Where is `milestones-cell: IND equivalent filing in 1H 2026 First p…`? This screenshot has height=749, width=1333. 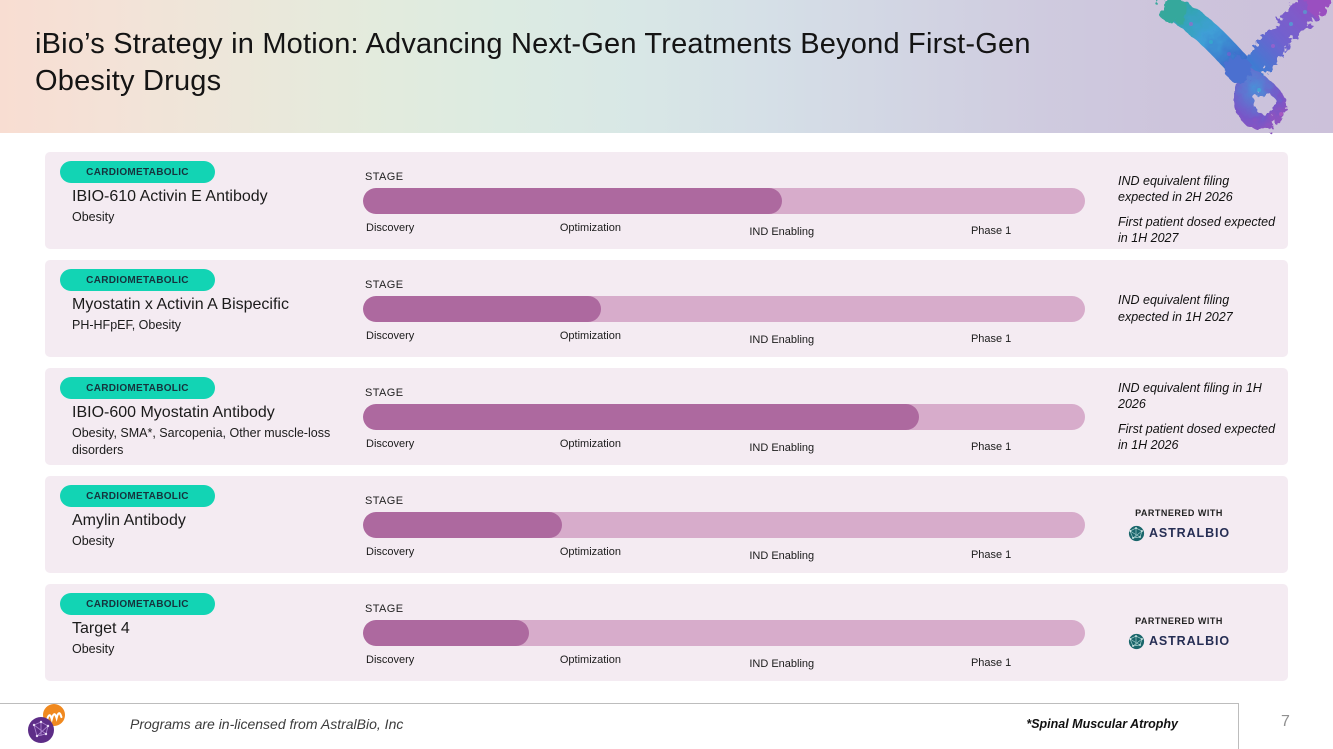
milestones-cell: IND equivalent filing in 1H 2026 First p… is located at coordinates (1199, 416).